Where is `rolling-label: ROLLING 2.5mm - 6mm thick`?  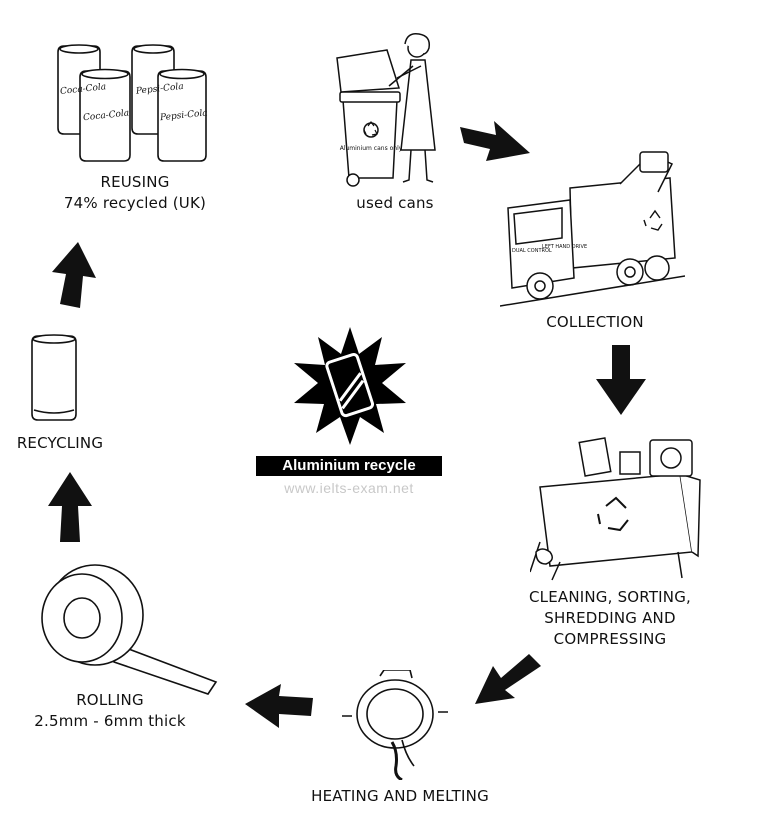 rolling-label: ROLLING 2.5mm - 6mm thick is located at coordinates (110, 711).